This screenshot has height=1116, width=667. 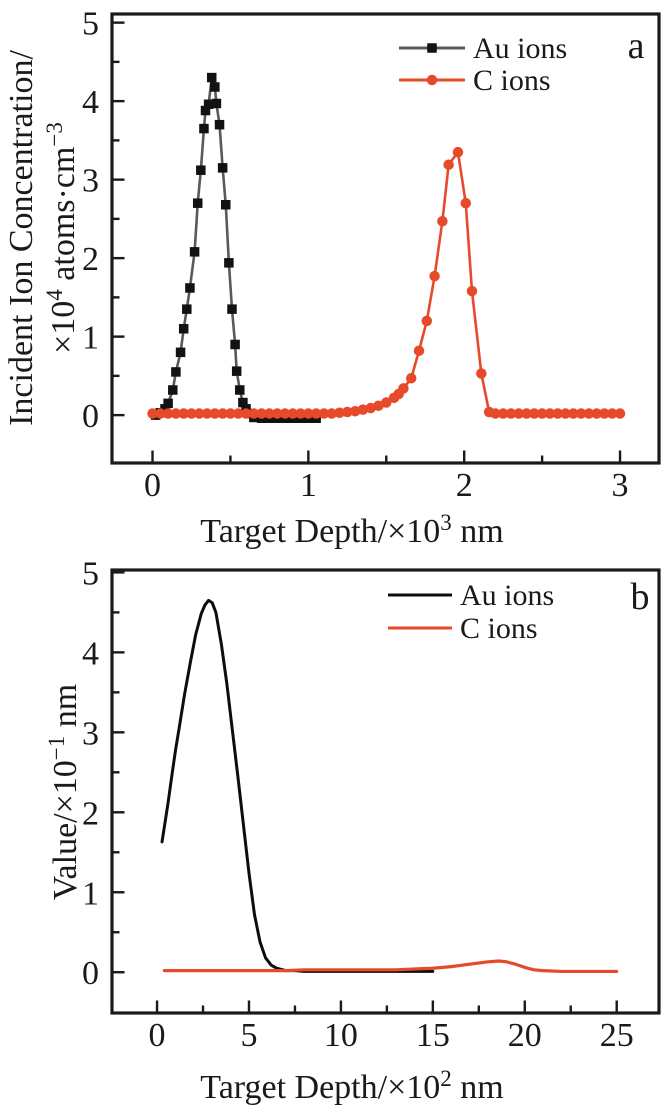 What do you see at coordinates (65, 830) in the screenshot?
I see `label-text: Value/×10` at bounding box center [65, 830].